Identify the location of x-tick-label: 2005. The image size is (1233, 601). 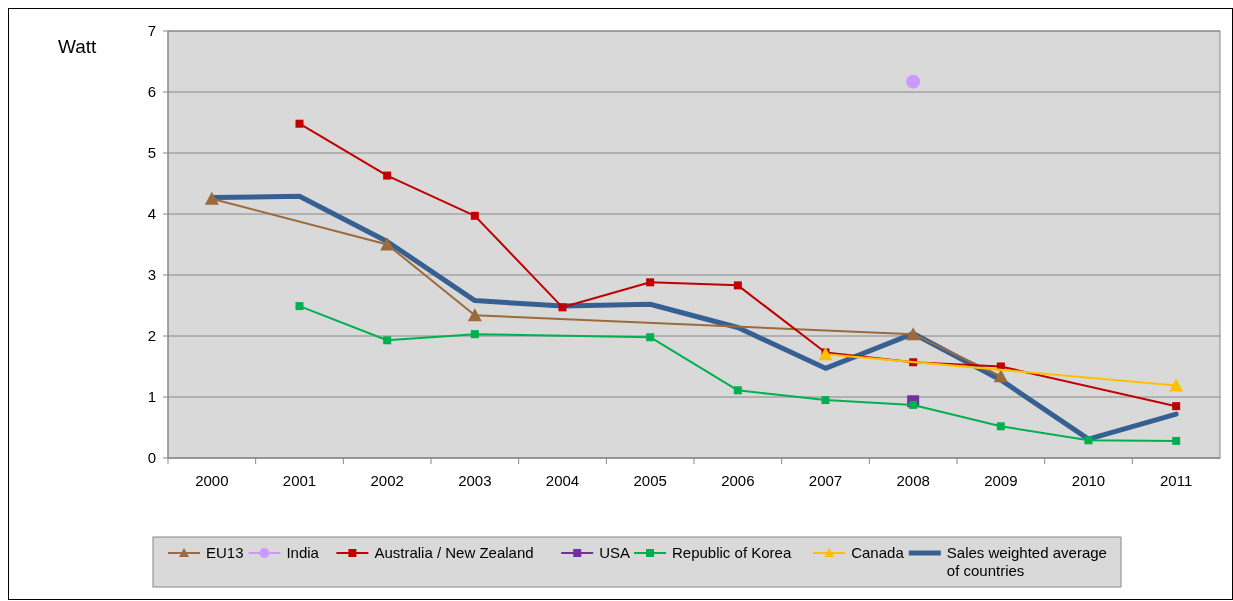
(650, 480).